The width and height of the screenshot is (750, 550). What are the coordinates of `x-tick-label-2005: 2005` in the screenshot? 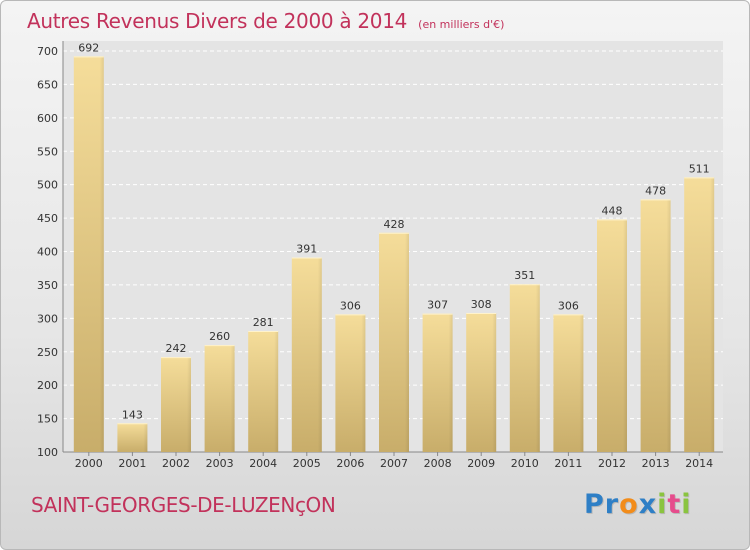 It's located at (307, 463).